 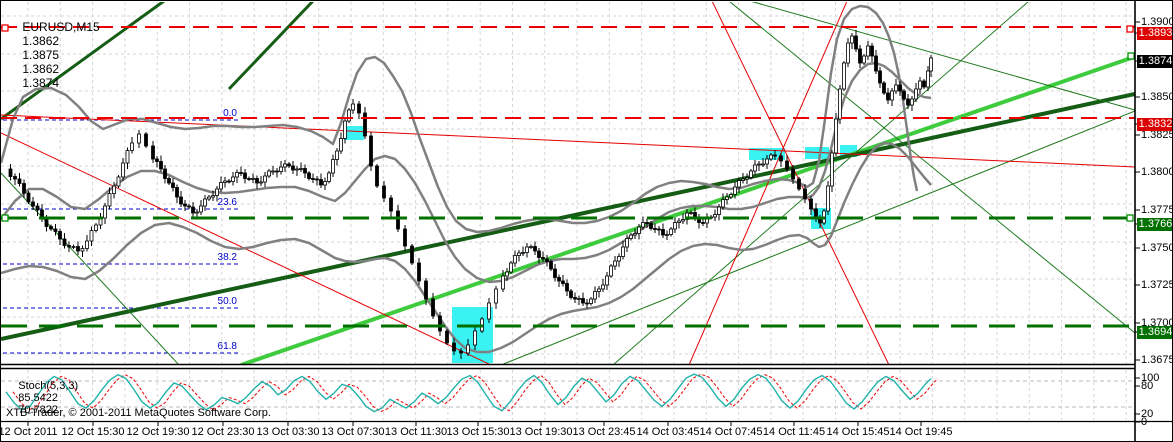 I want to click on stoch-main-line, so click(x=468, y=393).